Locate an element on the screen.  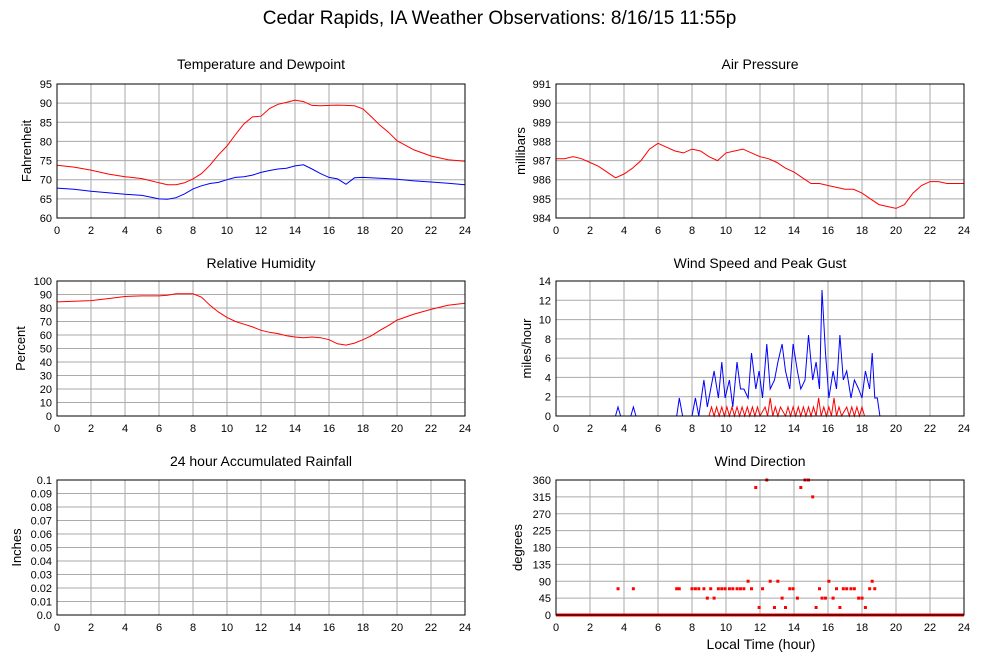
y-tick-label: 14 is located at coordinates (545, 282).